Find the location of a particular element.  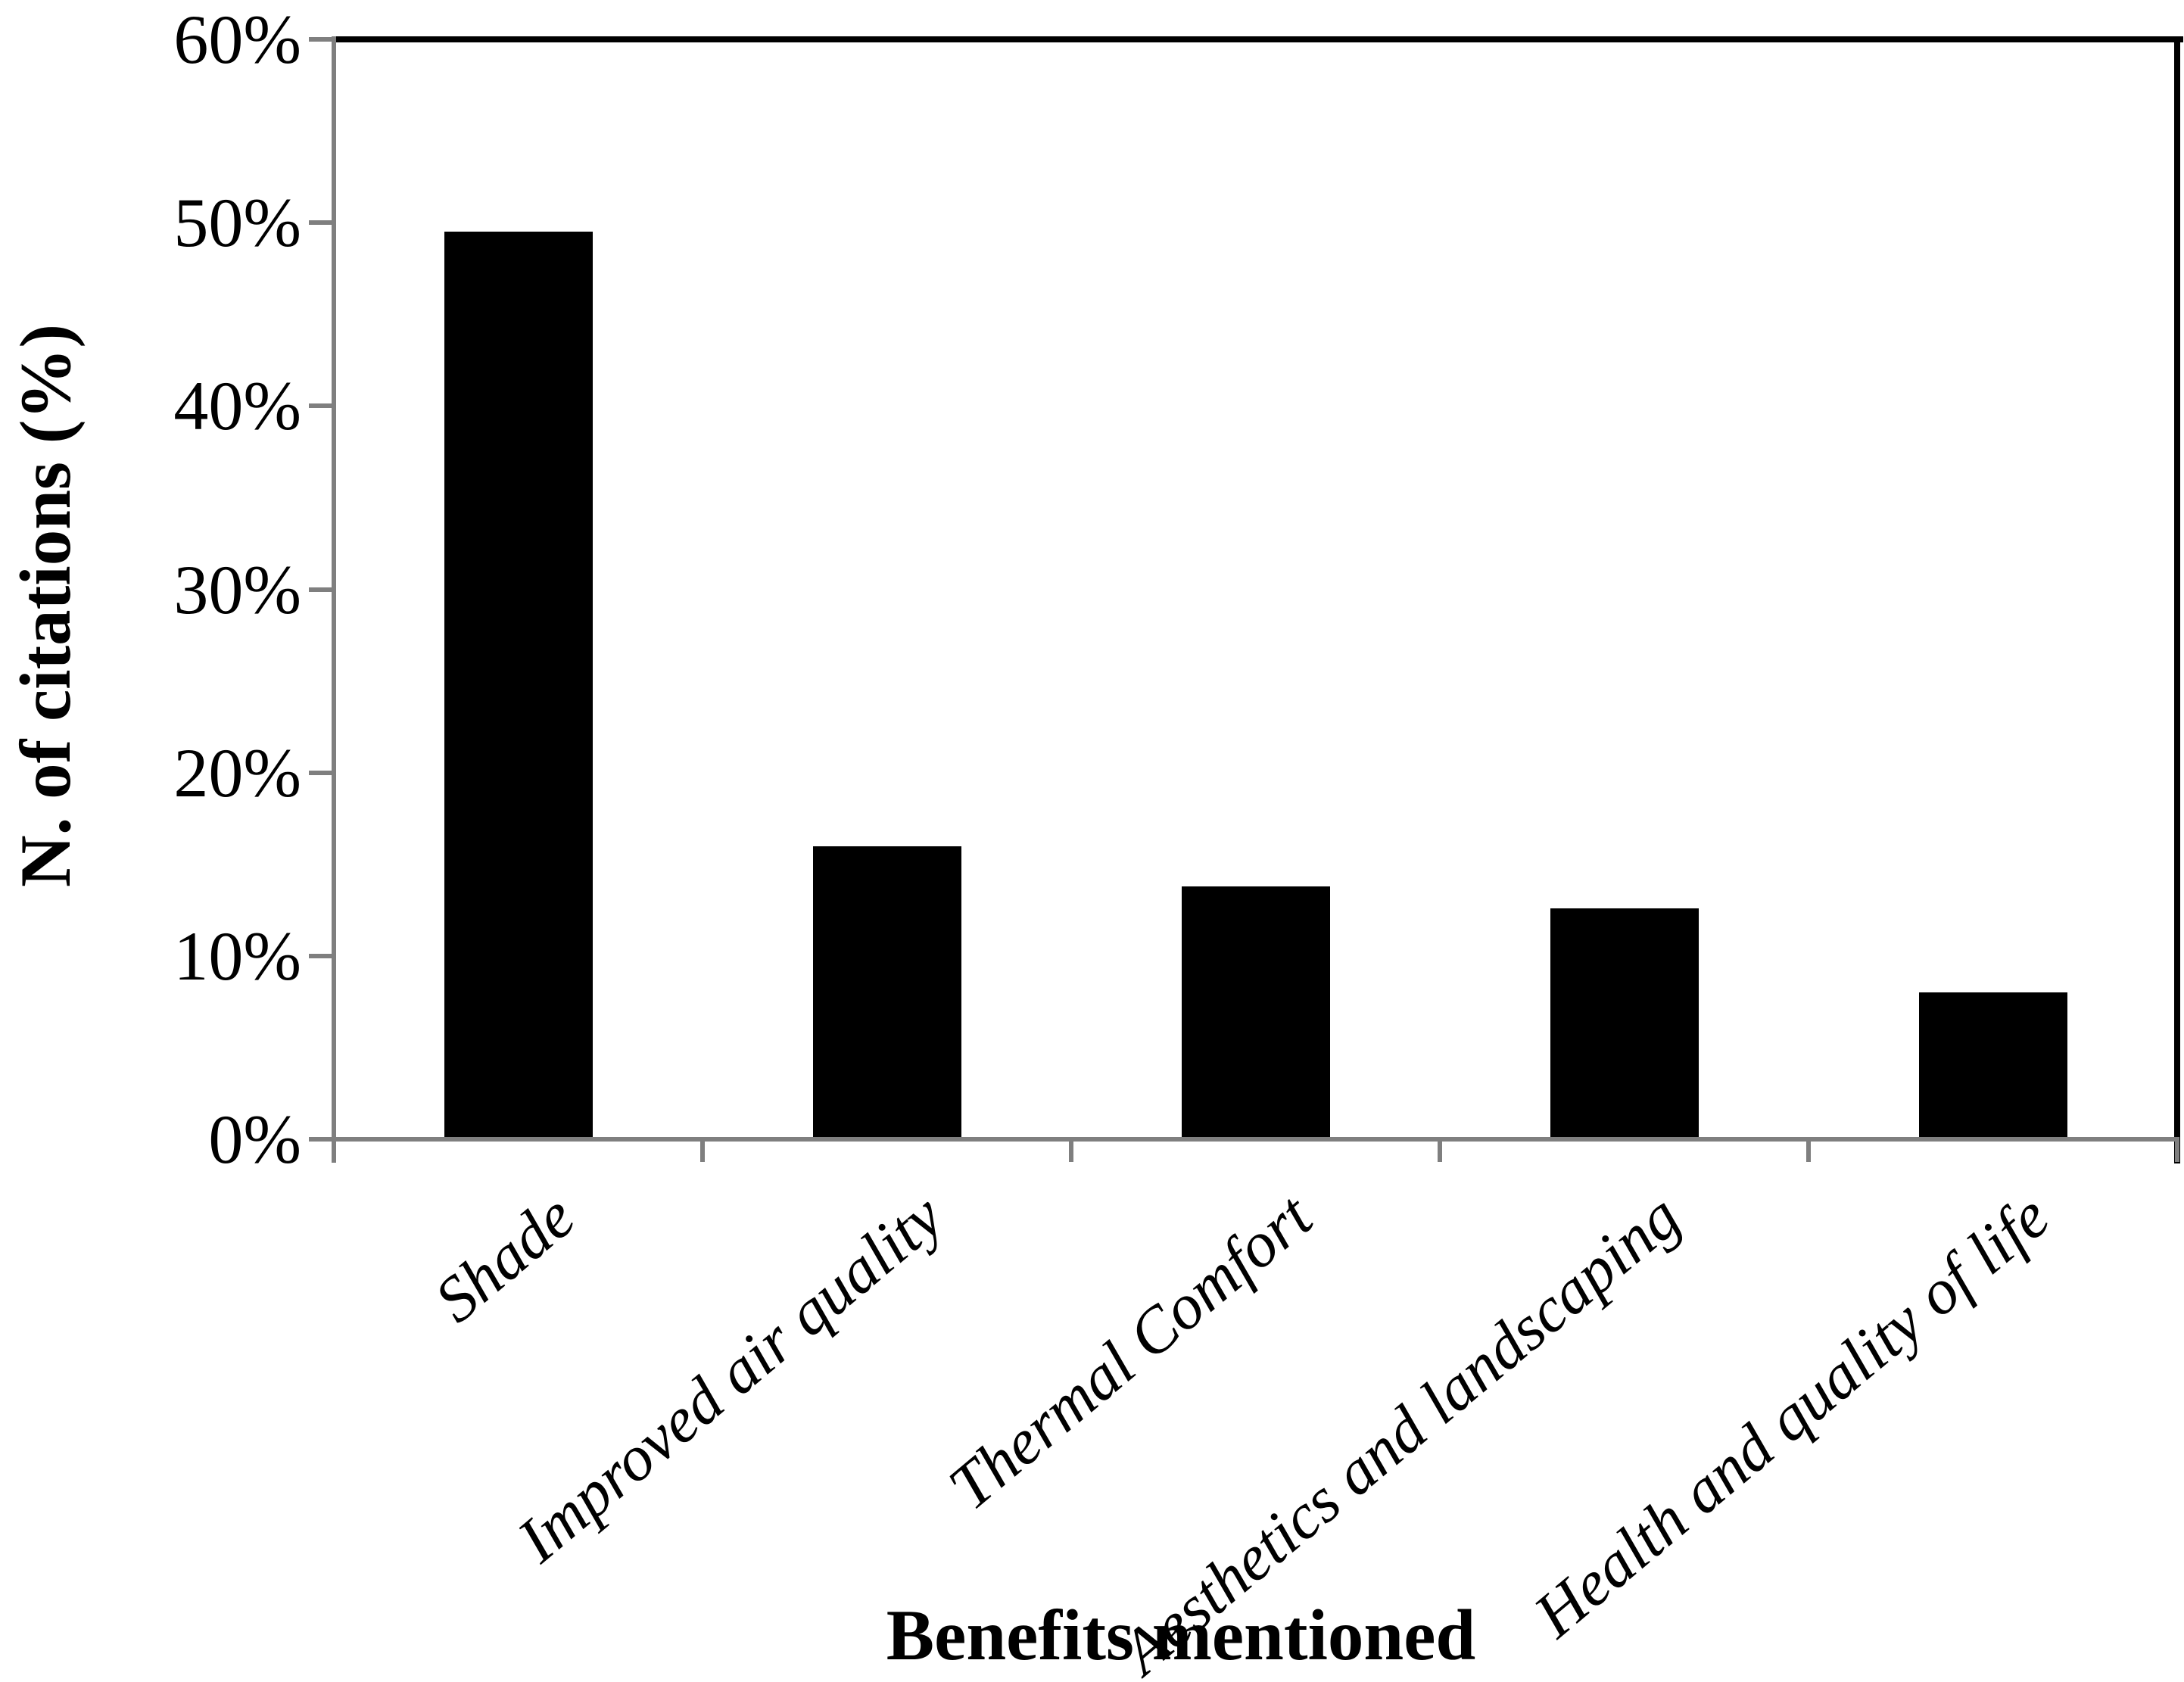

y-tick-label: 20% is located at coordinates (237, 773).